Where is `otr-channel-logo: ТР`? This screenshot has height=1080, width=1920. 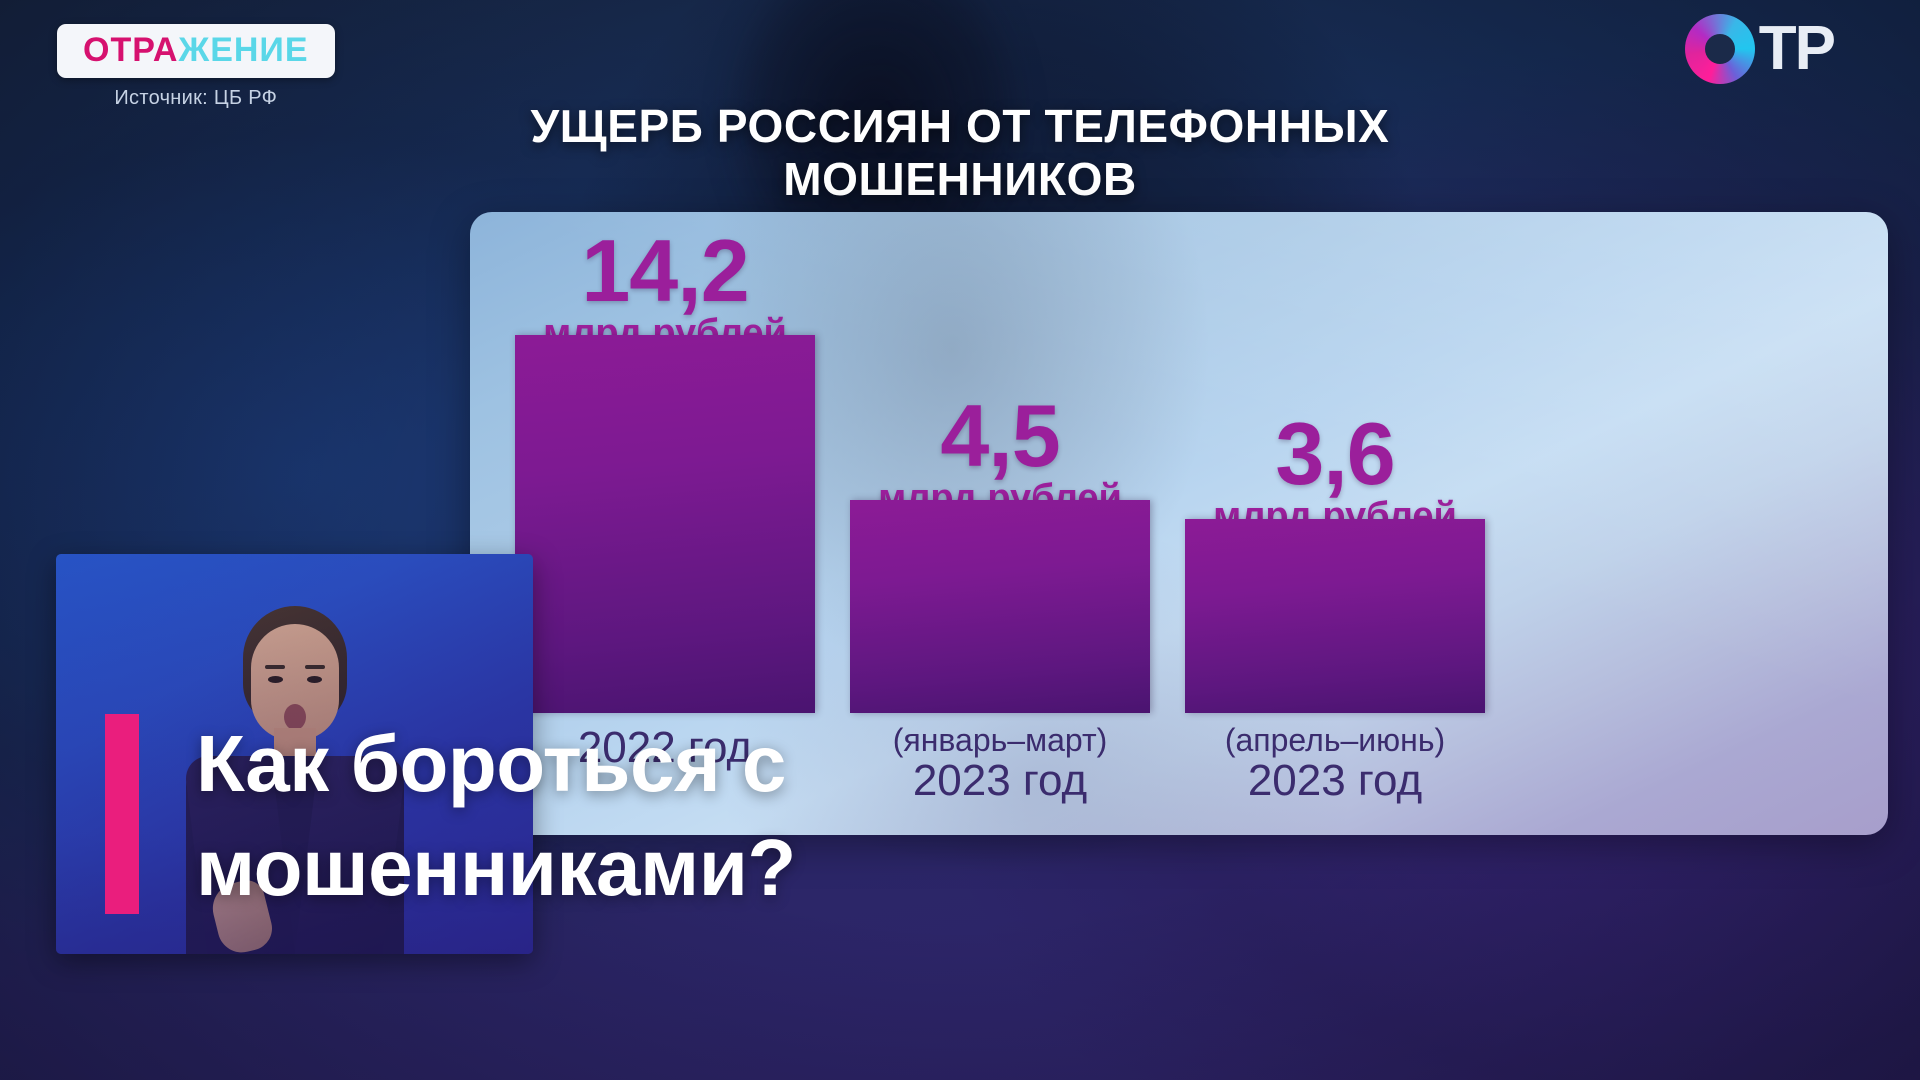 otr-channel-logo: ТР is located at coordinates (1760, 49).